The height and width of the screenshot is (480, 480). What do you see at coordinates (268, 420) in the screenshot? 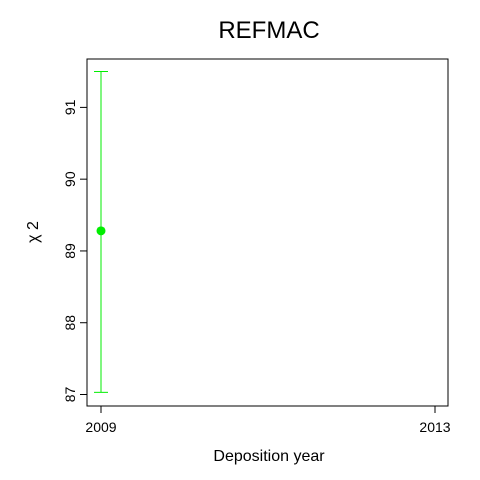
I see `x-axis: 2009 2013` at bounding box center [268, 420].